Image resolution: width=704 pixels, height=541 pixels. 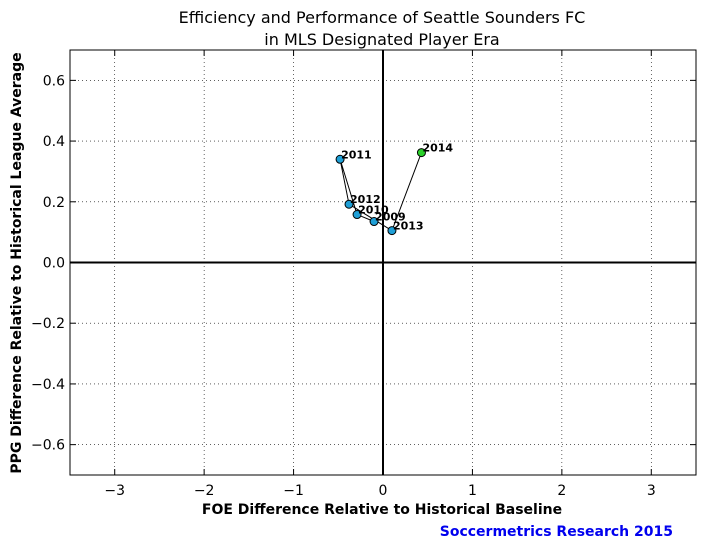 What do you see at coordinates (380, 192) in the screenshot?
I see `point-layer` at bounding box center [380, 192].